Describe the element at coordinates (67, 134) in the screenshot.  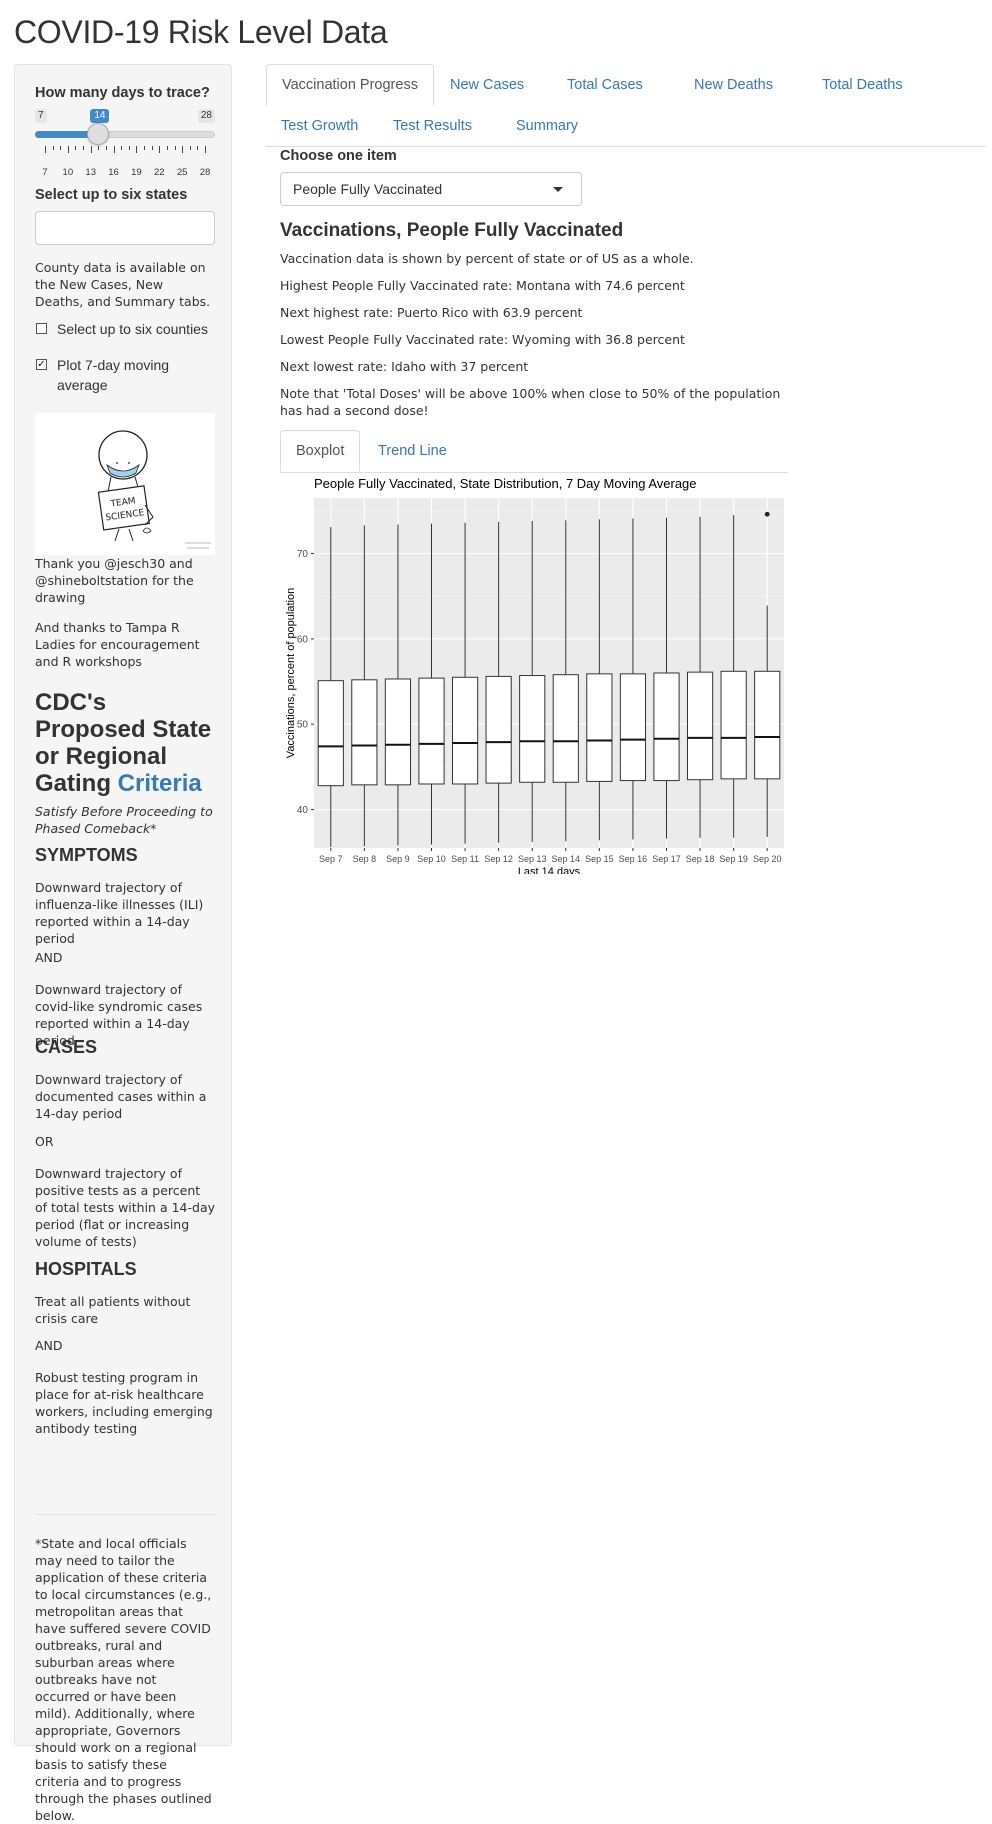
I see `slider-fill` at that location.